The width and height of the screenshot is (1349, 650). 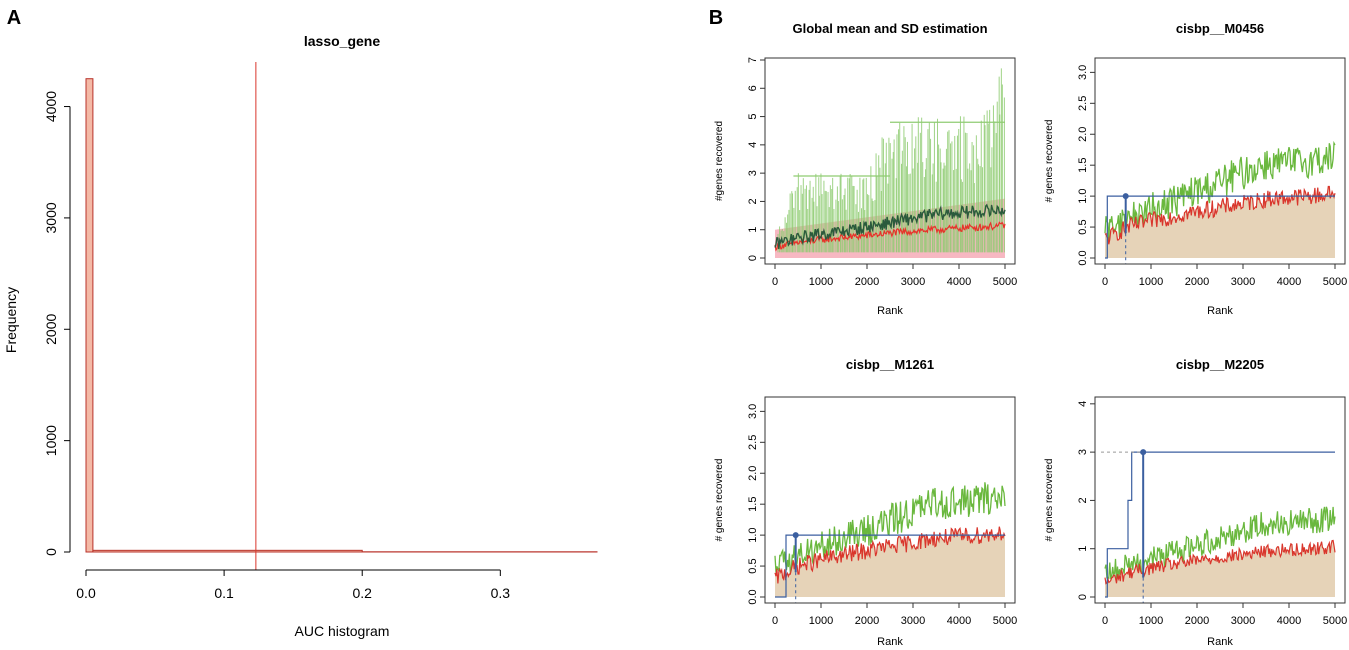 What do you see at coordinates (51, 217) in the screenshot?
I see `hist-y-tick-label: 3000` at bounding box center [51, 217].